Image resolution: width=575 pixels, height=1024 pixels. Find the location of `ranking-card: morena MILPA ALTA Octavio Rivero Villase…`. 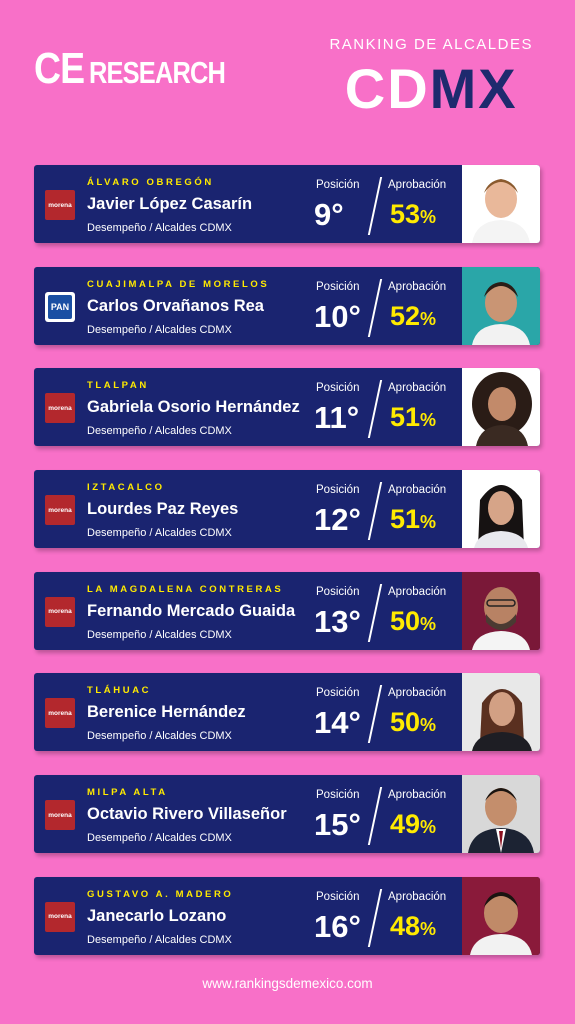

ranking-card: morena MILPA ALTA Octavio Rivero Villase… is located at coordinates (287, 814).